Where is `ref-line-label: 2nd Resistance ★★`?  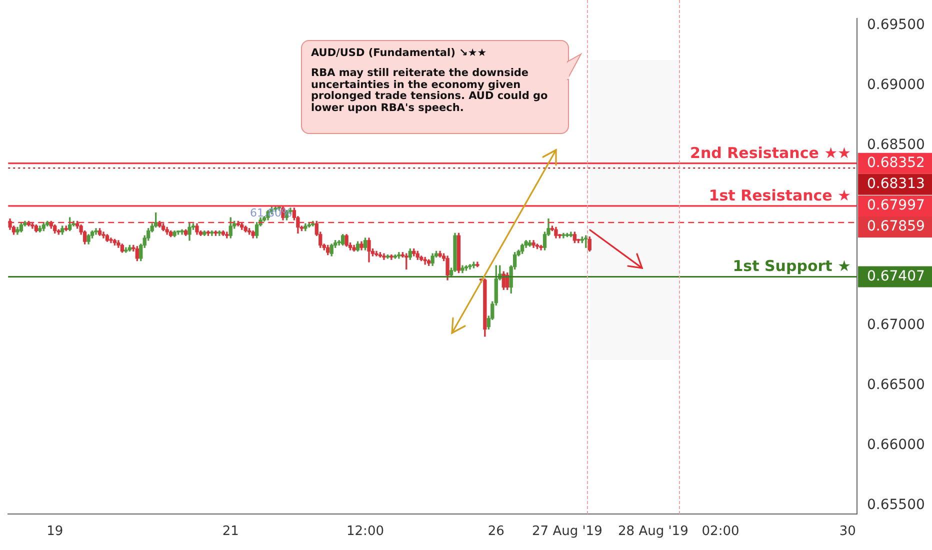 ref-line-label: 2nd Resistance ★★ is located at coordinates (770, 153).